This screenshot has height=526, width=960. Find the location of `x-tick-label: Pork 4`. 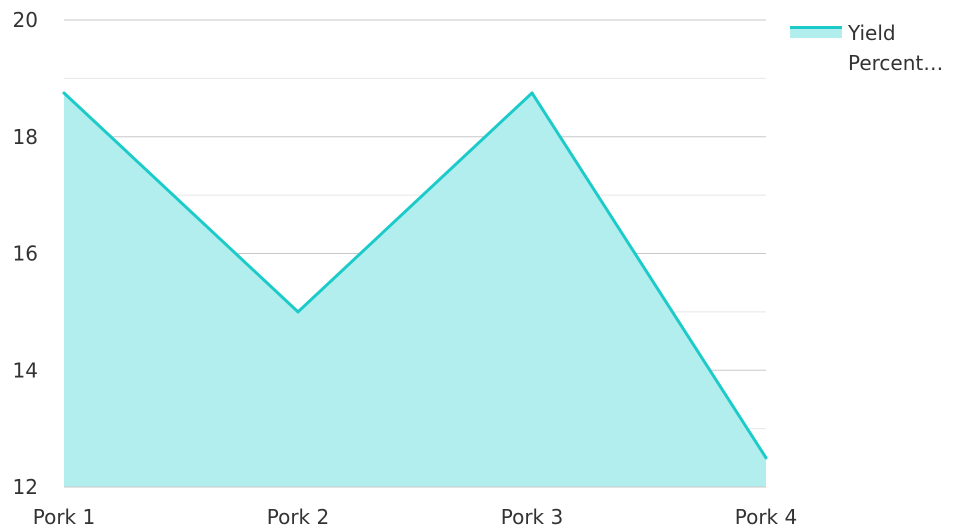

x-tick-label: Pork 4 is located at coordinates (766, 515).